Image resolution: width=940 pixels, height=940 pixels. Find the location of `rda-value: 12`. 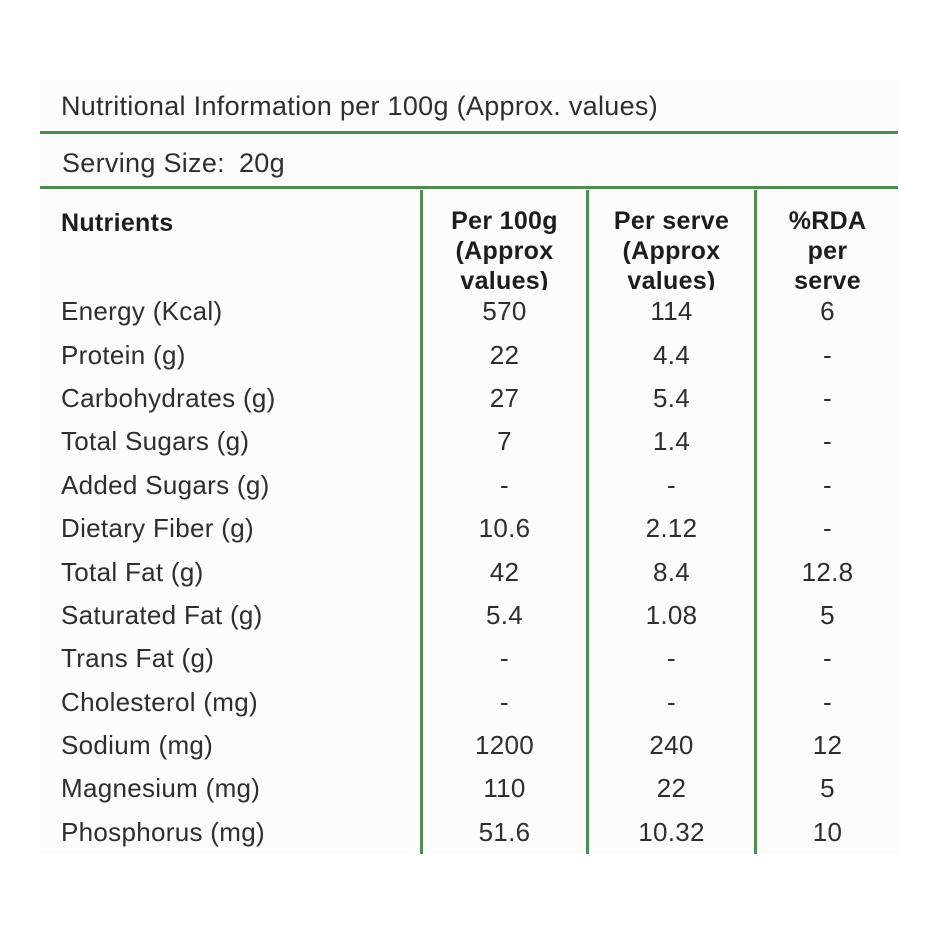

rda-value: 12 is located at coordinates (826, 745).